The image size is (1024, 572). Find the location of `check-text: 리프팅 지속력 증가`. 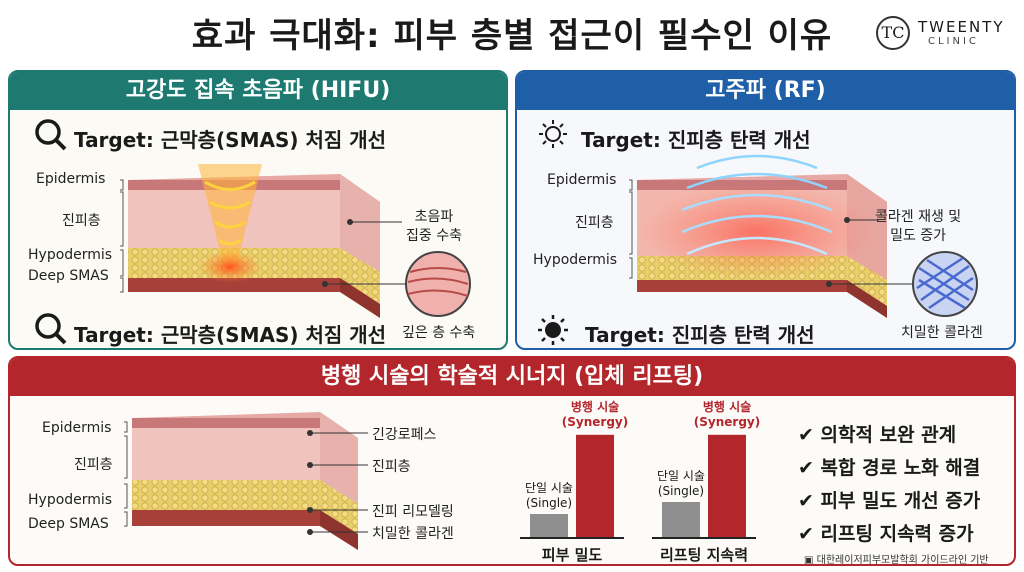

check-text: 리프팅 지속력 증가 is located at coordinates (897, 534).